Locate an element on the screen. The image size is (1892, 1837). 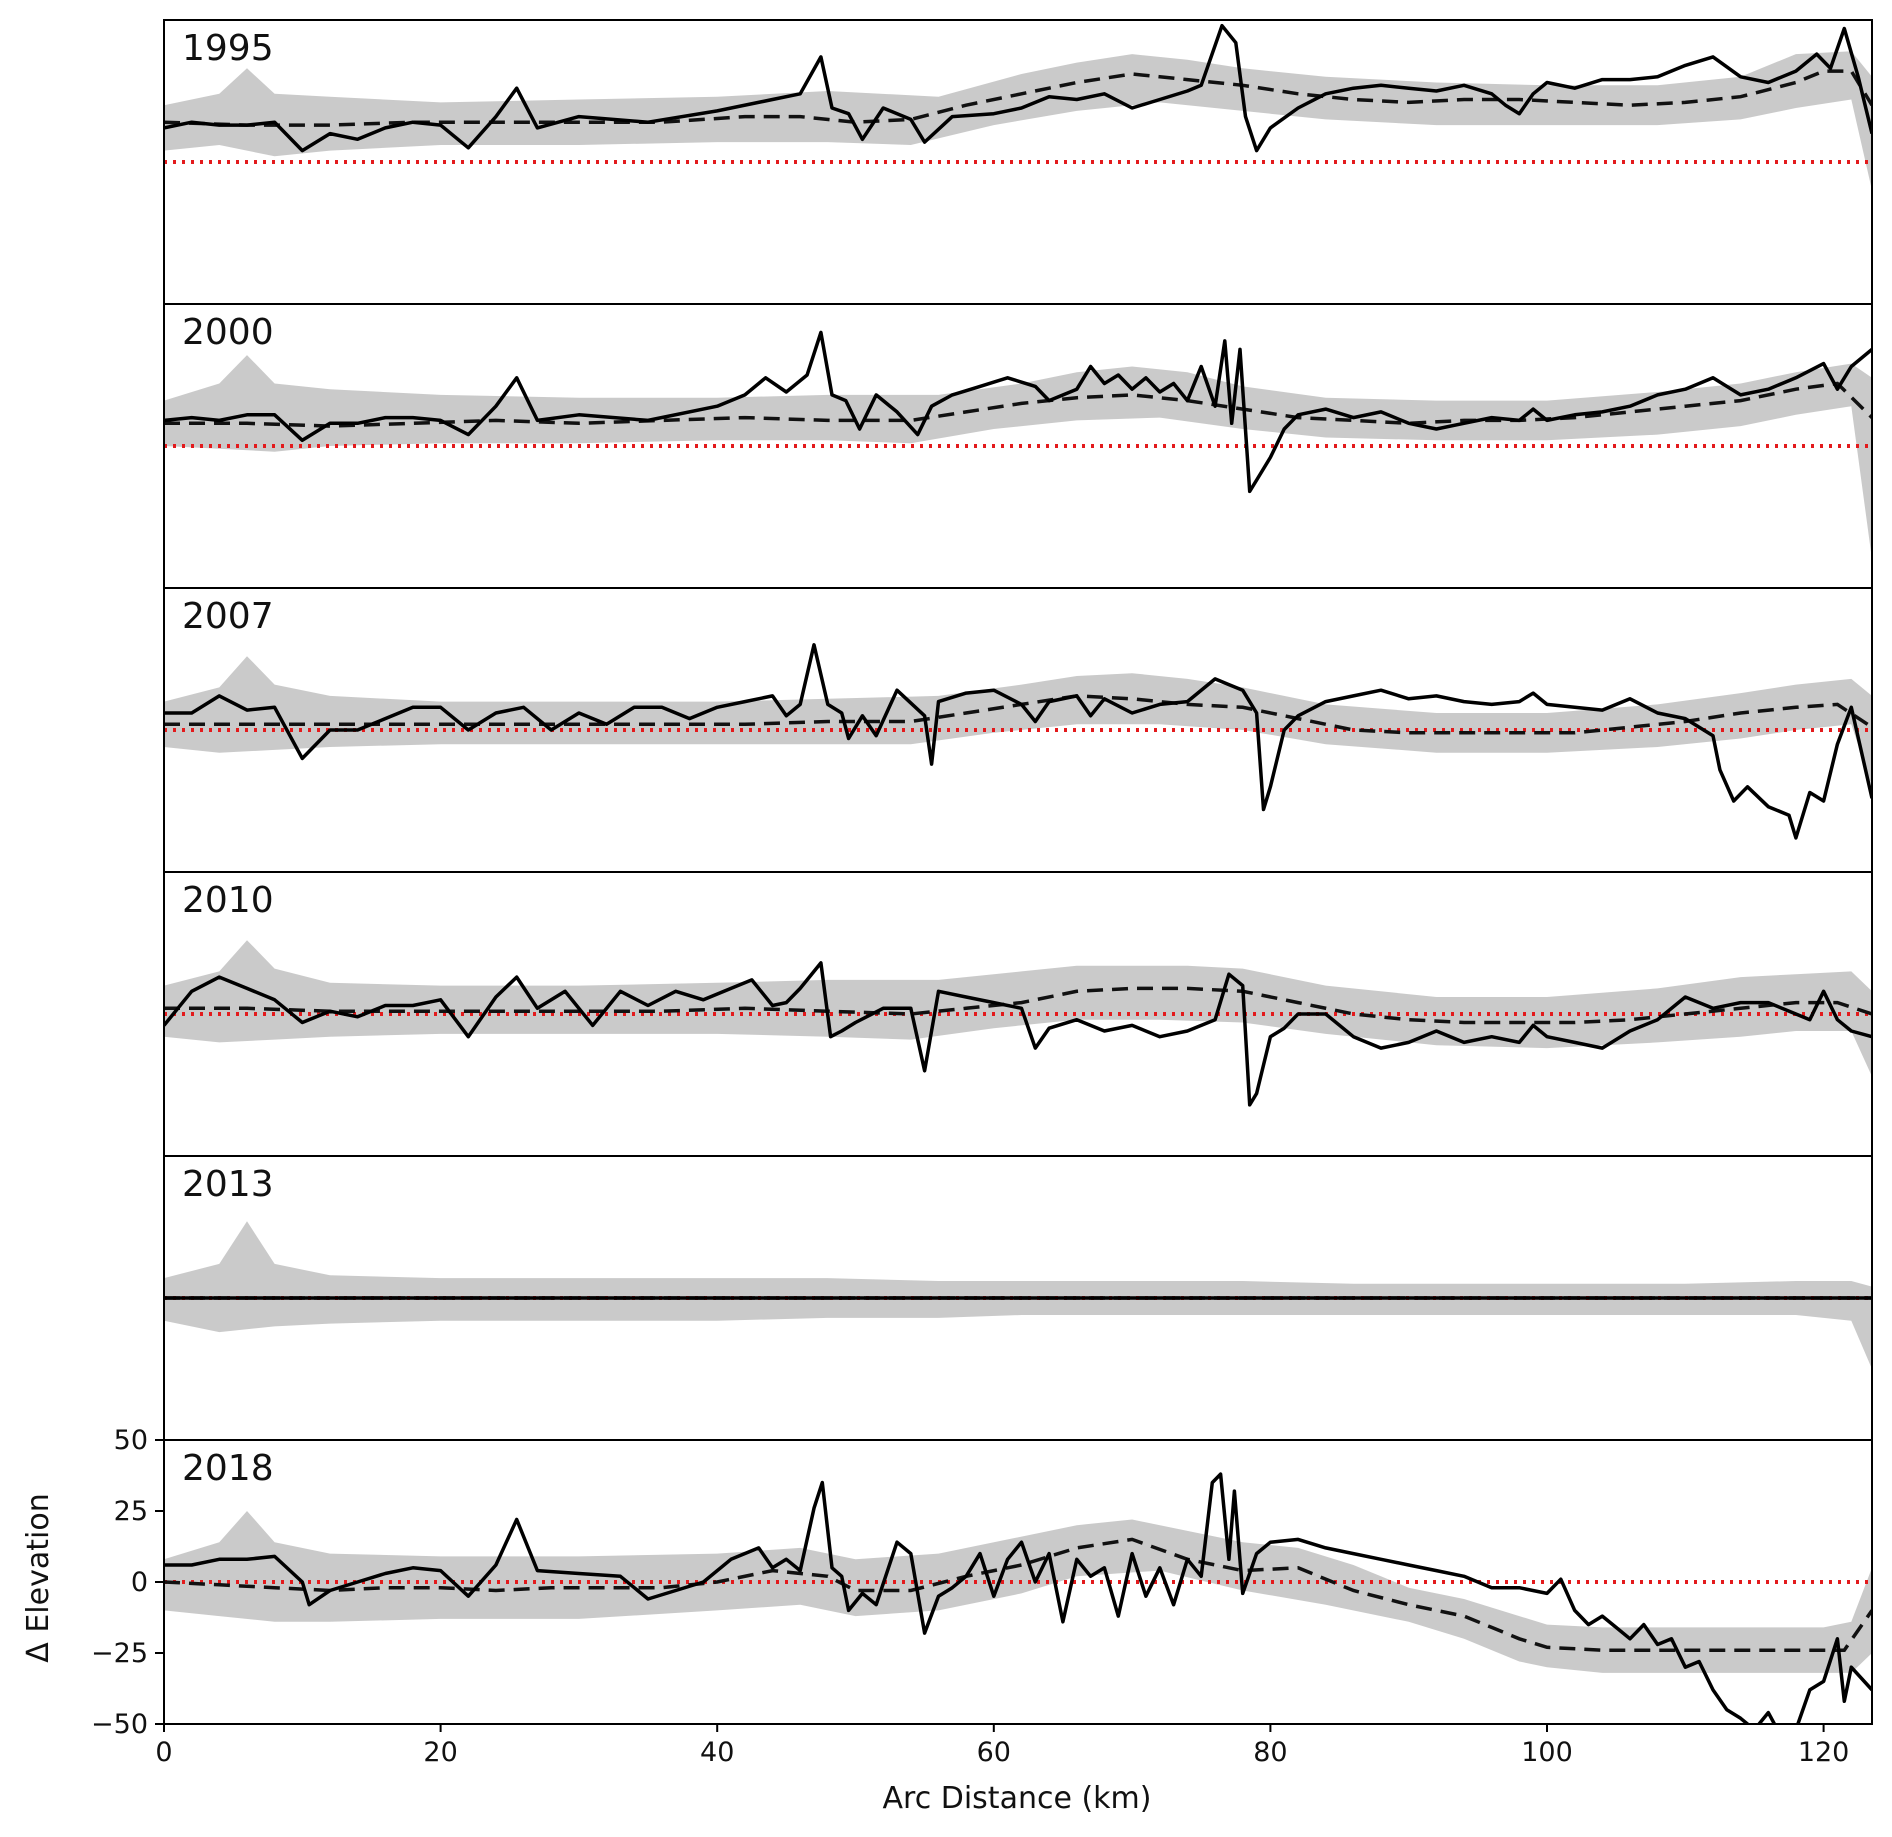
panel-year-label: 2013 is located at coordinates (228, 1184).